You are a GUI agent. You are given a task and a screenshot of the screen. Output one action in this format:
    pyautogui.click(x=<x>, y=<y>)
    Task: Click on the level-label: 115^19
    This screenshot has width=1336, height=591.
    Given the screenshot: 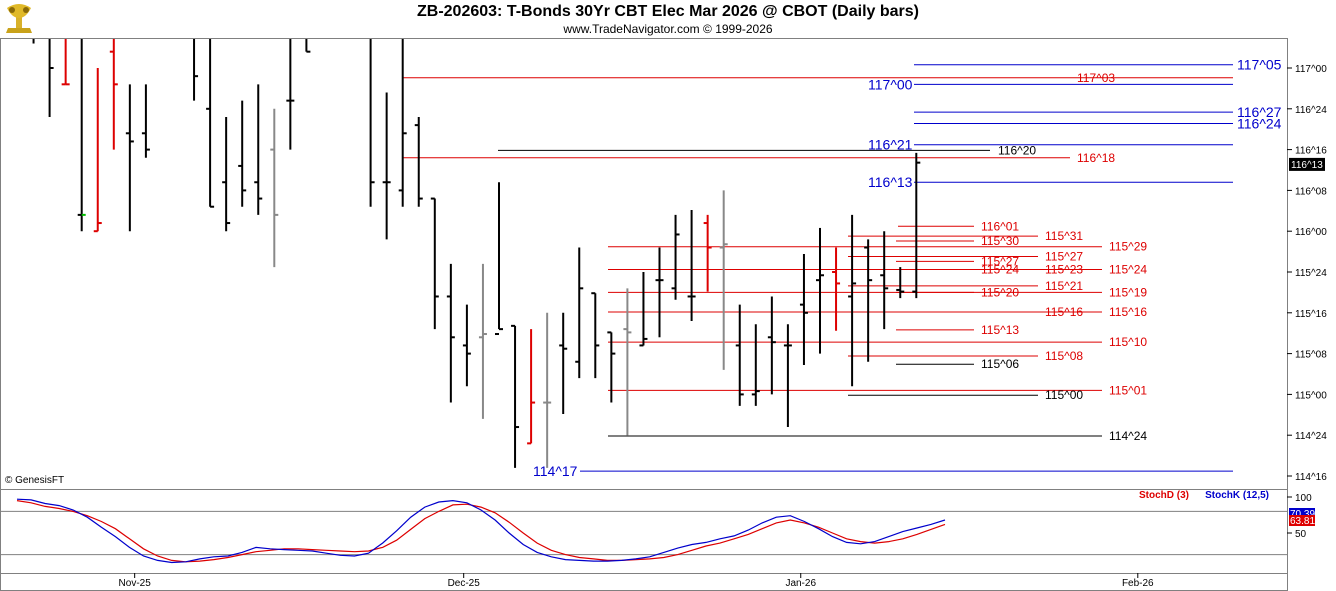 What is the action you would take?
    pyautogui.click(x=1128, y=292)
    